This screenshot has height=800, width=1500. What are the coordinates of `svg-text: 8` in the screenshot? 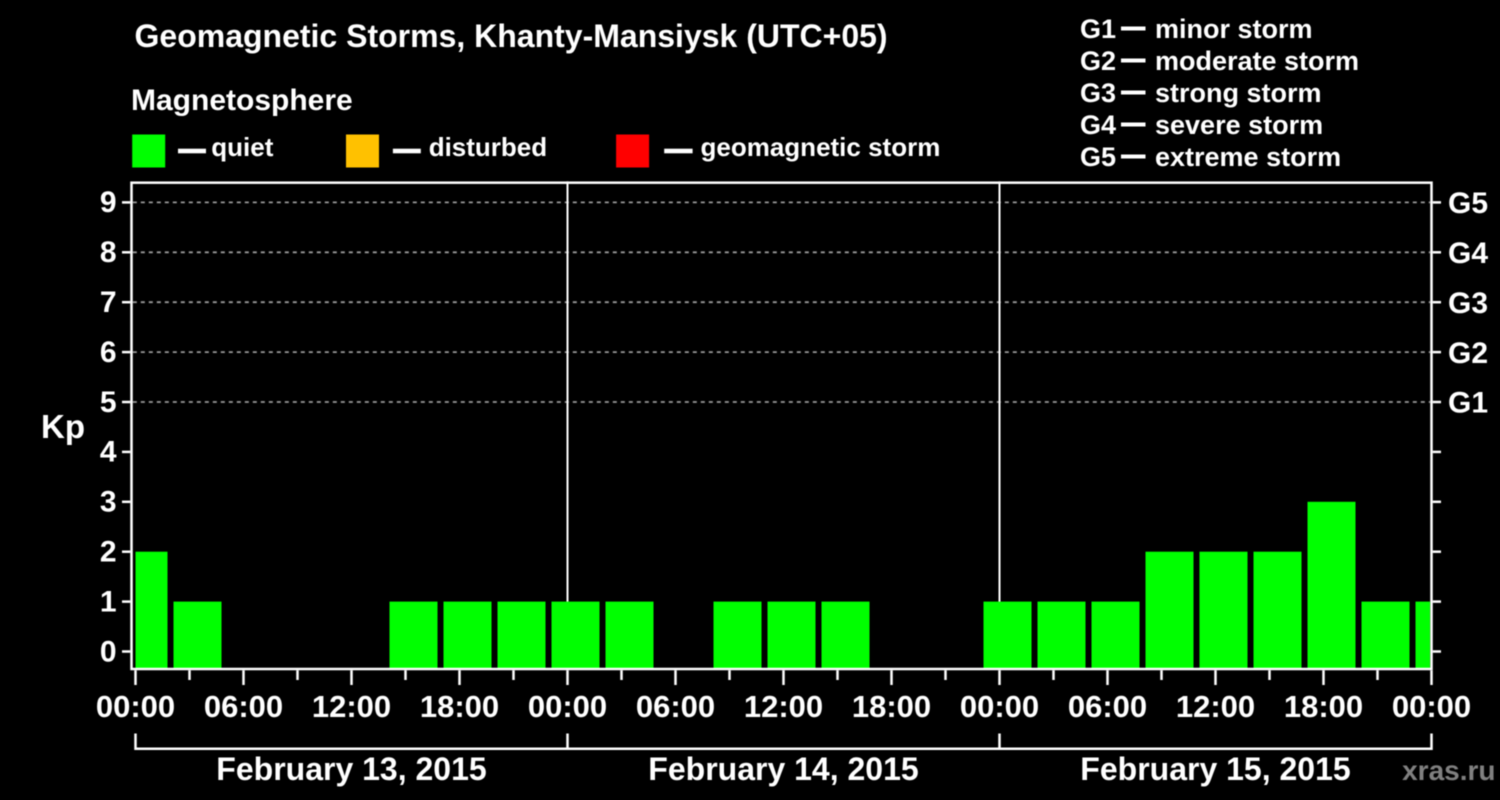 It's located at (108, 252).